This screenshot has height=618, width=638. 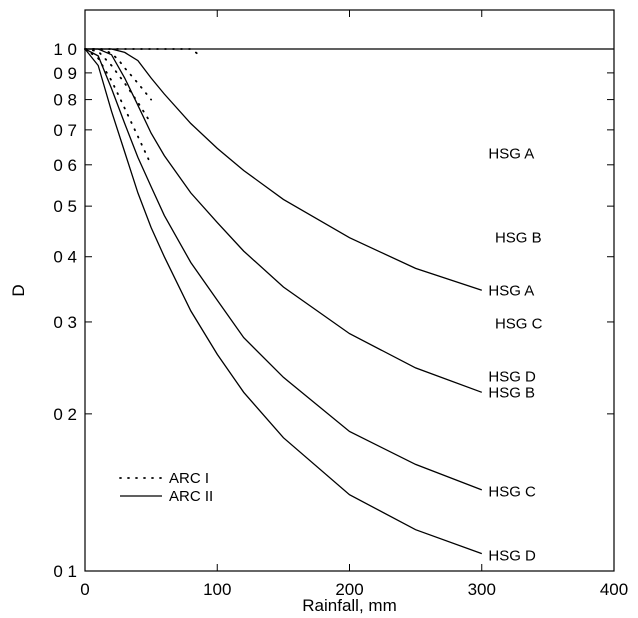 I want to click on y-tick-label: 0 8, so click(x=65, y=100).